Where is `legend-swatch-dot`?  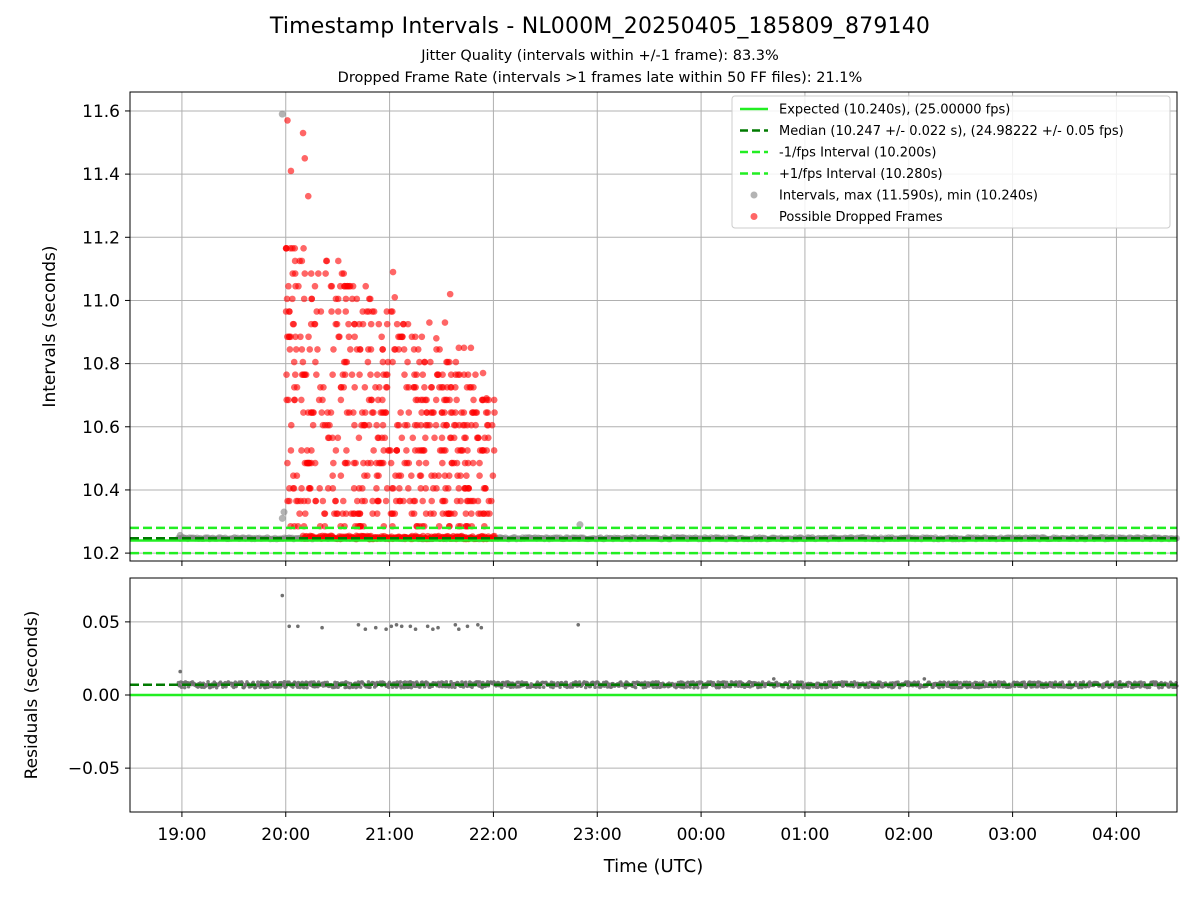 legend-swatch-dot is located at coordinates (754, 216).